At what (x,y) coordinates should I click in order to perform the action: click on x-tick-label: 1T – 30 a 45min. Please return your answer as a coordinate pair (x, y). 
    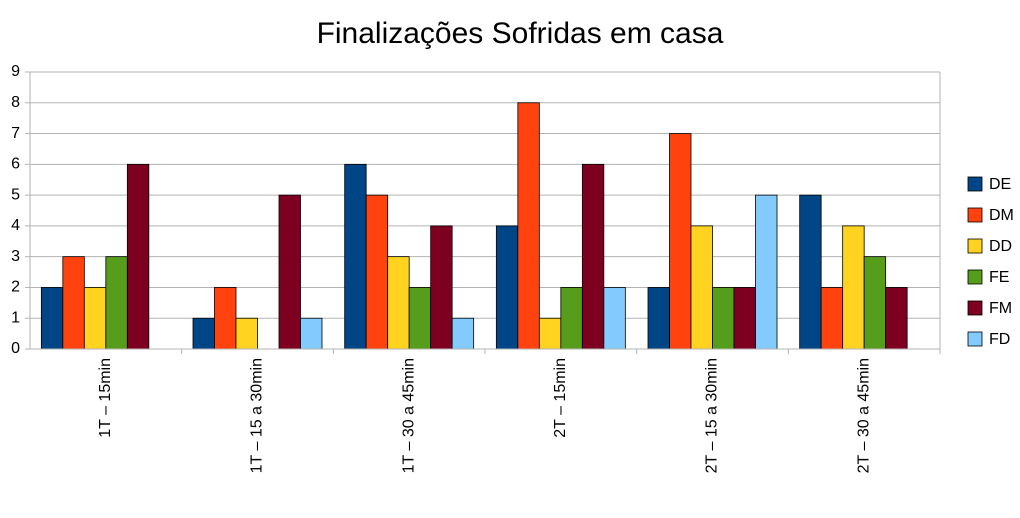
    Looking at the image, I should click on (408, 415).